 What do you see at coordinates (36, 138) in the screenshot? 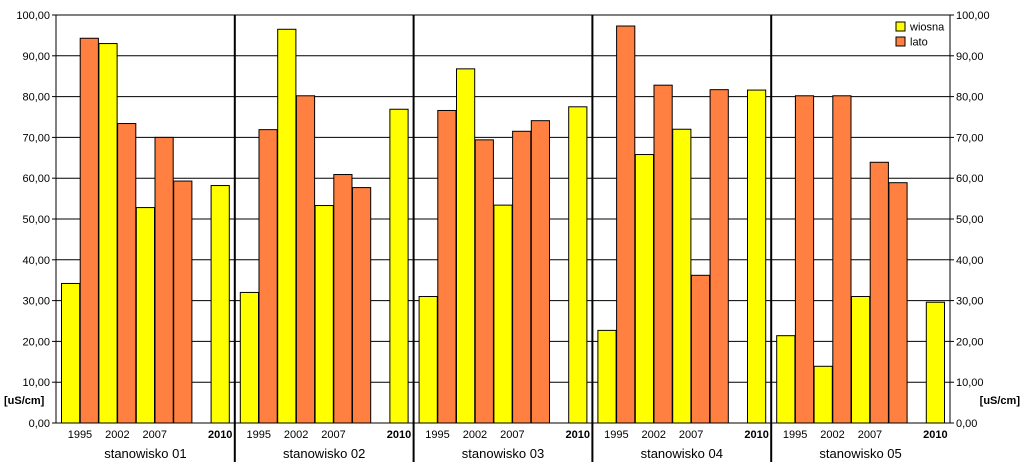
I see `y-tick-label-left: 70,00` at bounding box center [36, 138].